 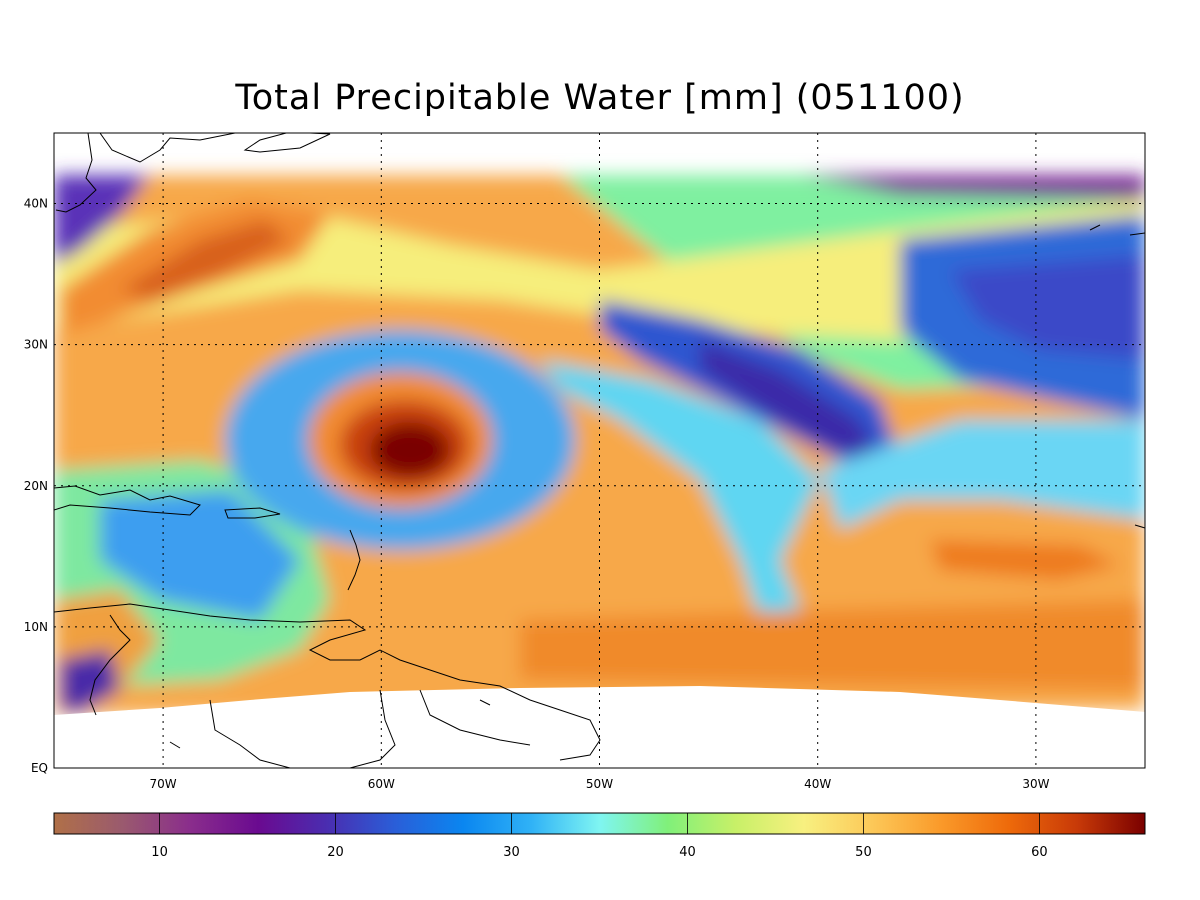 I want to click on latitude-tick-label: 20N, so click(x=36, y=486).